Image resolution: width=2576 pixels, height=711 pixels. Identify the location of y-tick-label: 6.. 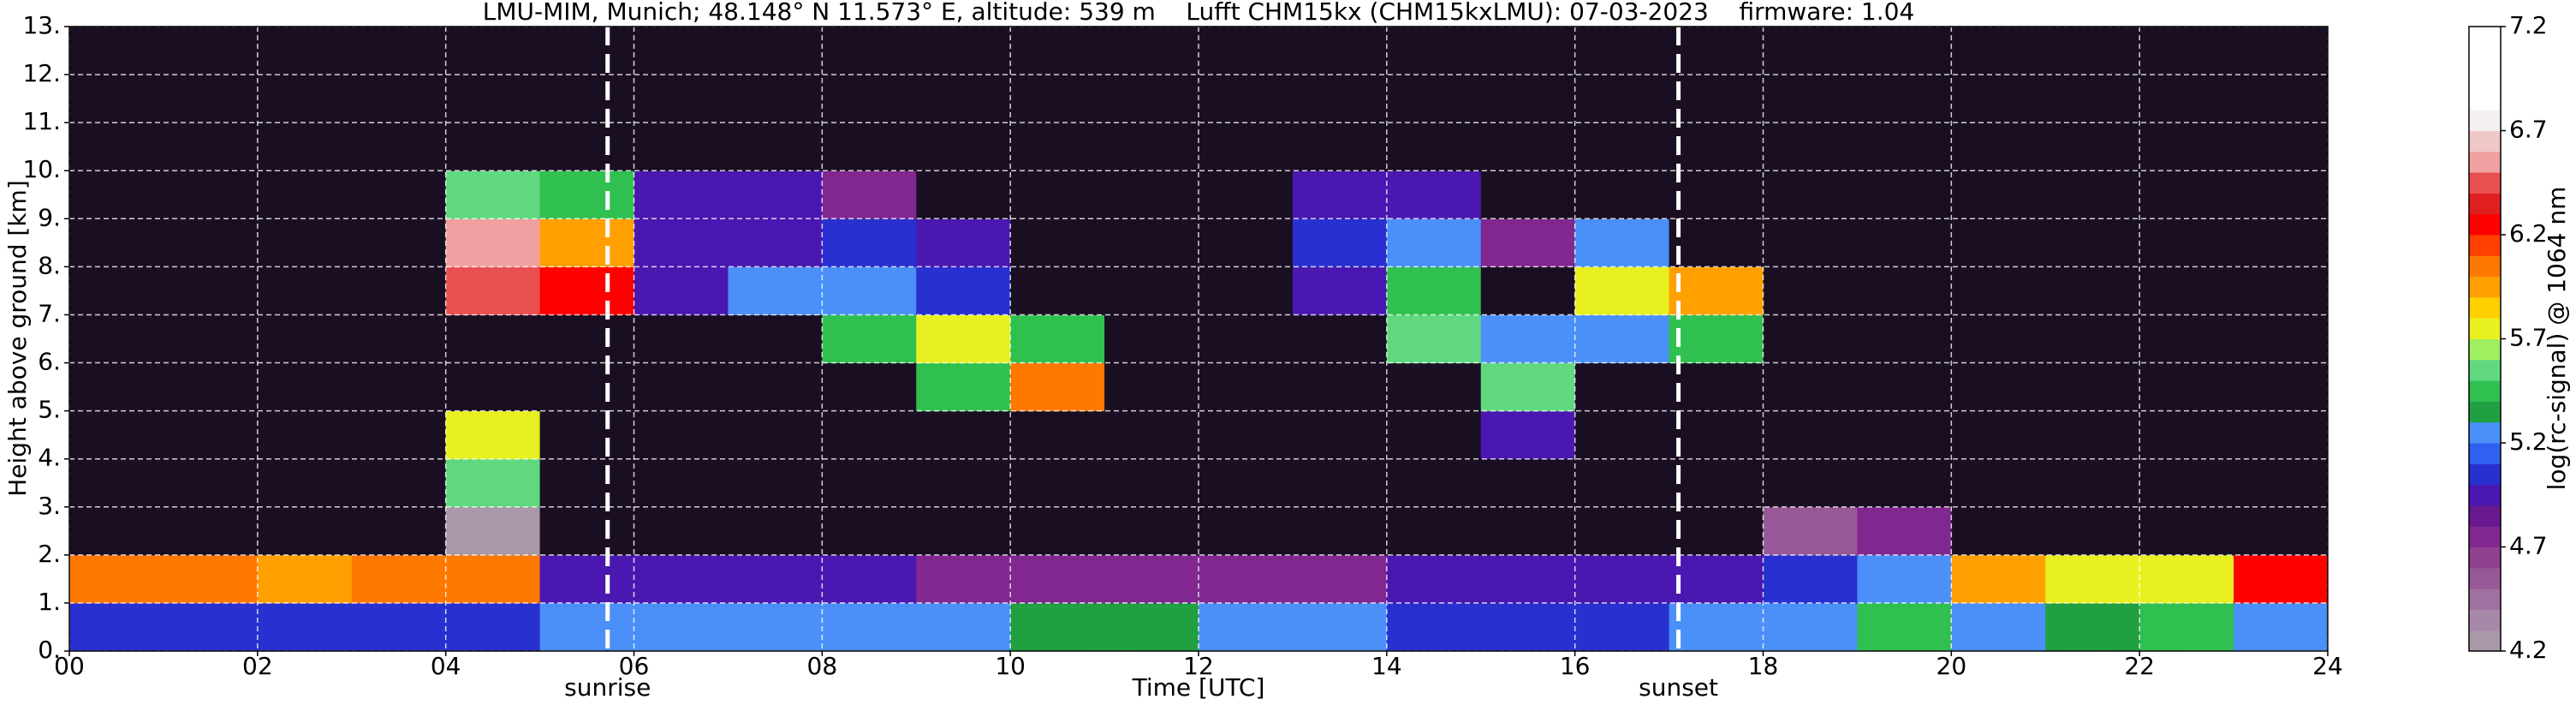
(49, 362).